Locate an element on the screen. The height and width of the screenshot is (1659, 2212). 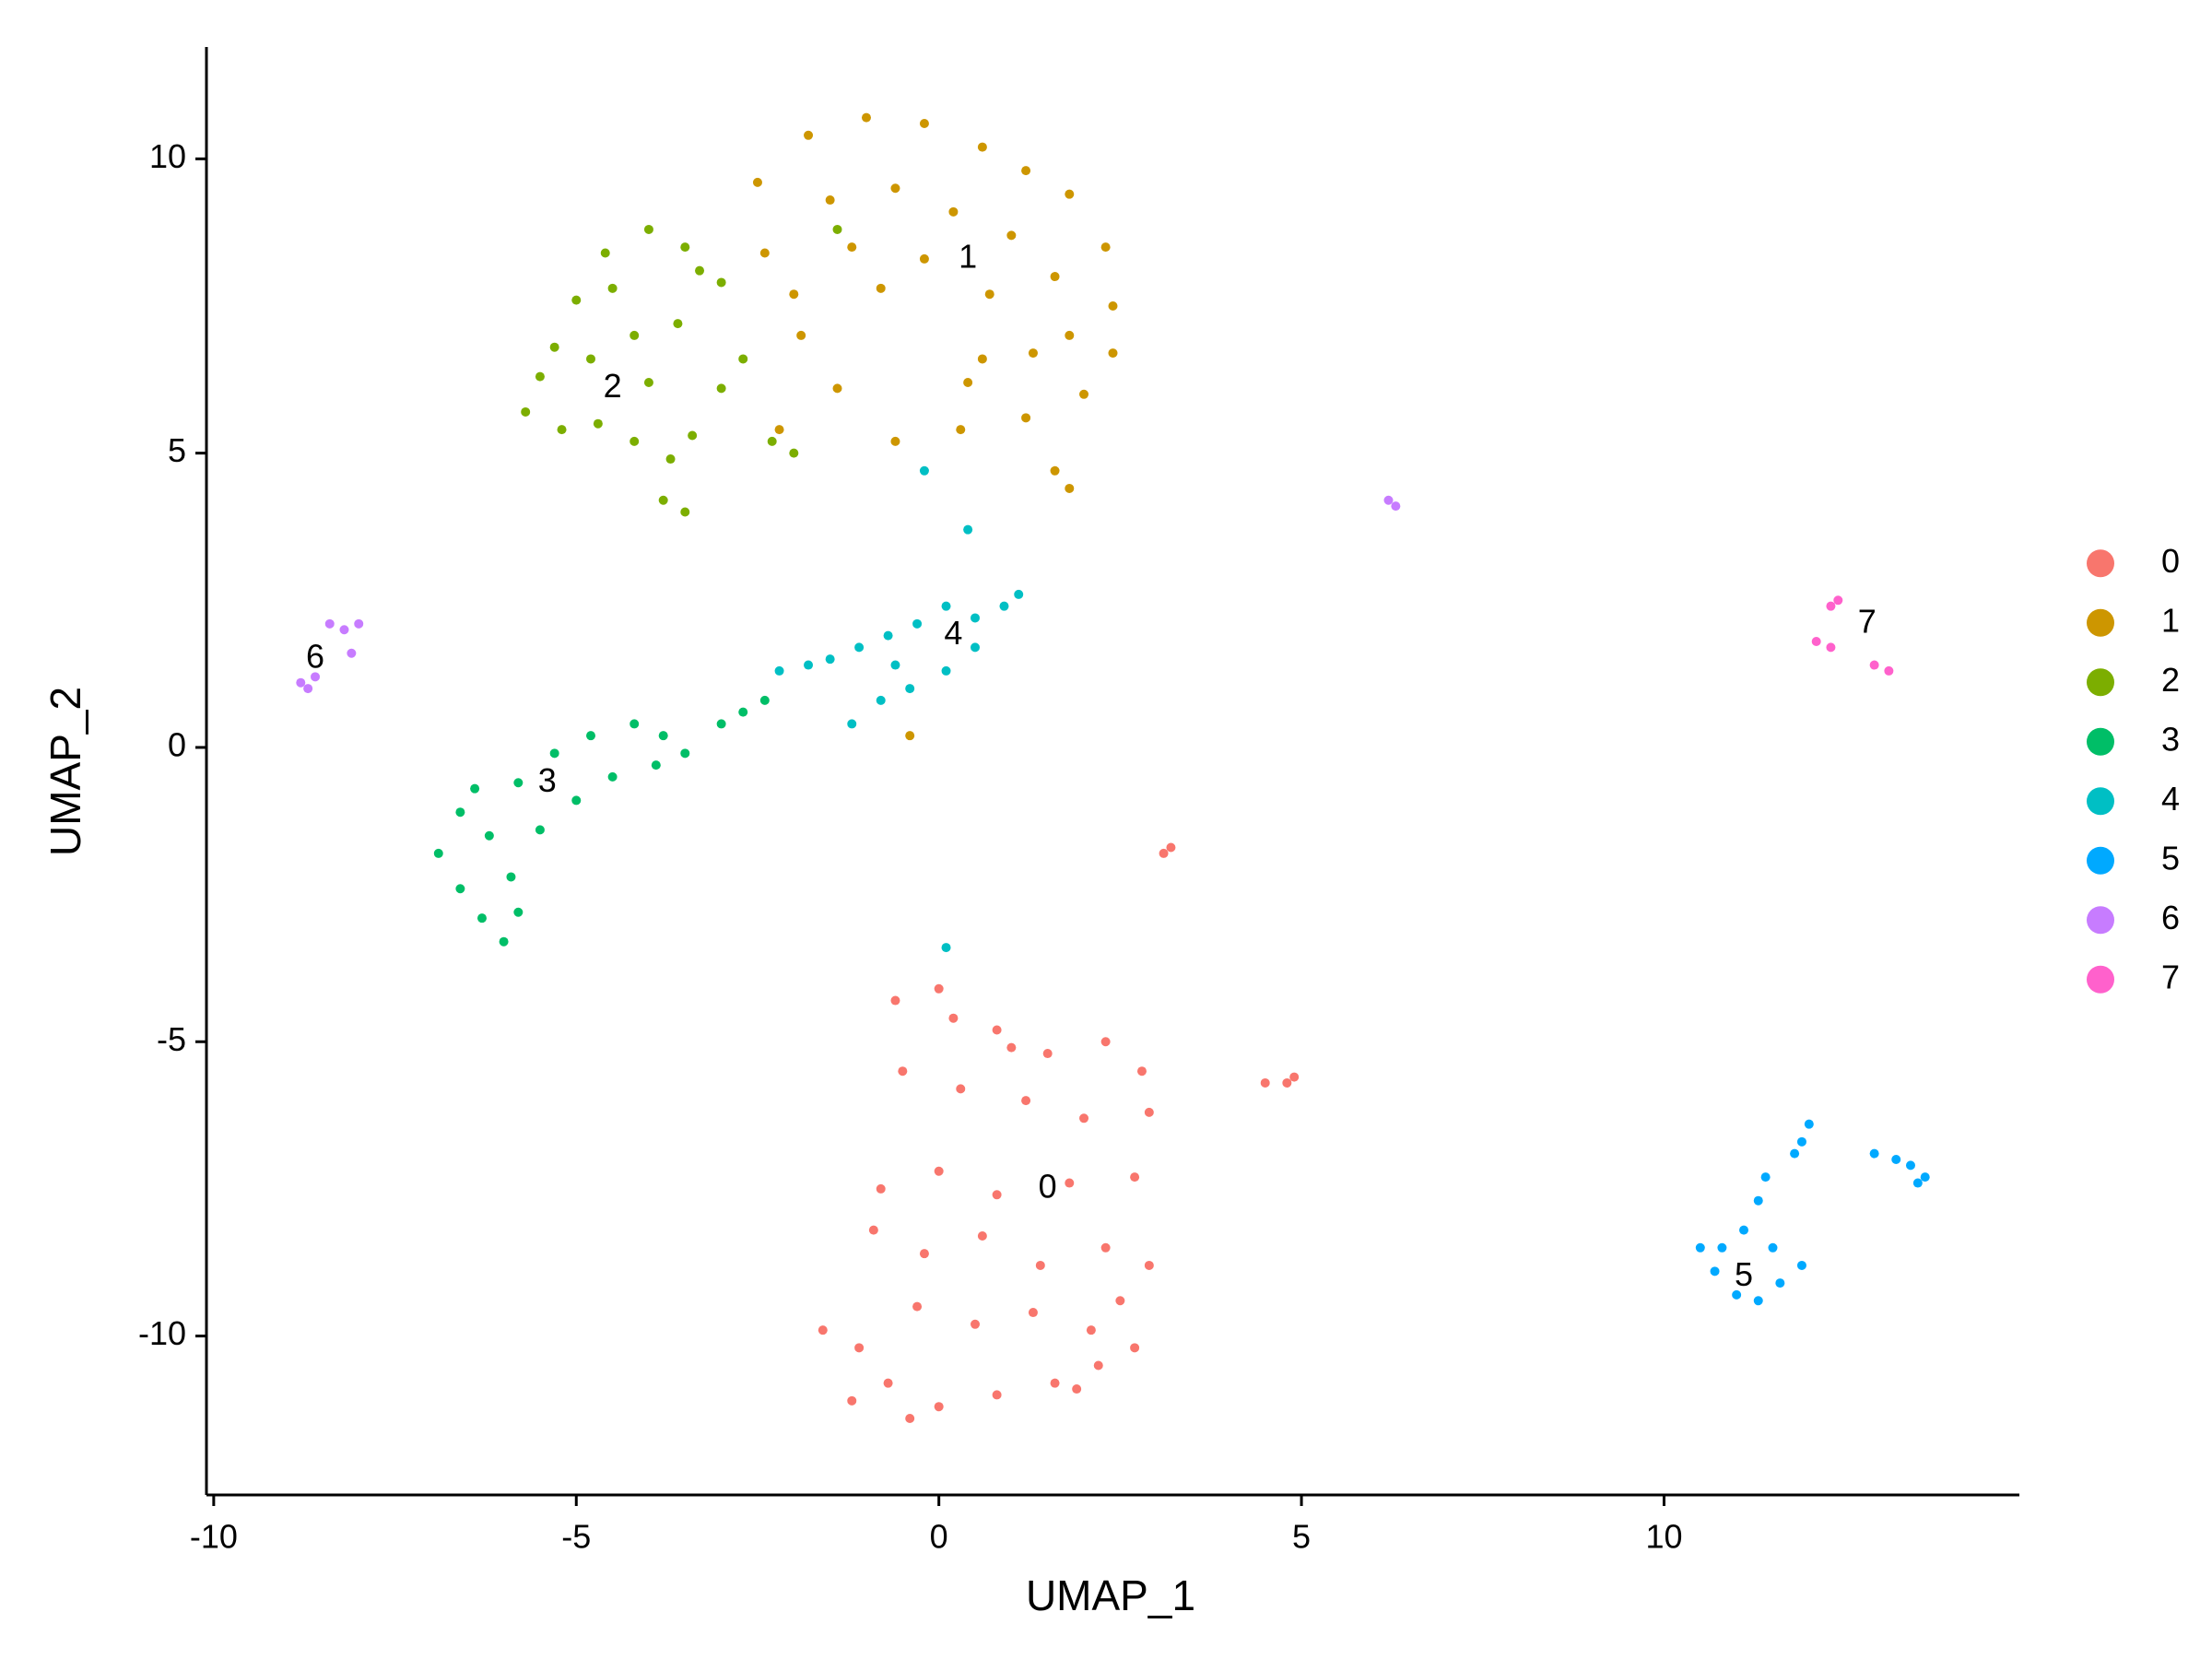
x-tick-label: 10 is located at coordinates (1663, 1537).